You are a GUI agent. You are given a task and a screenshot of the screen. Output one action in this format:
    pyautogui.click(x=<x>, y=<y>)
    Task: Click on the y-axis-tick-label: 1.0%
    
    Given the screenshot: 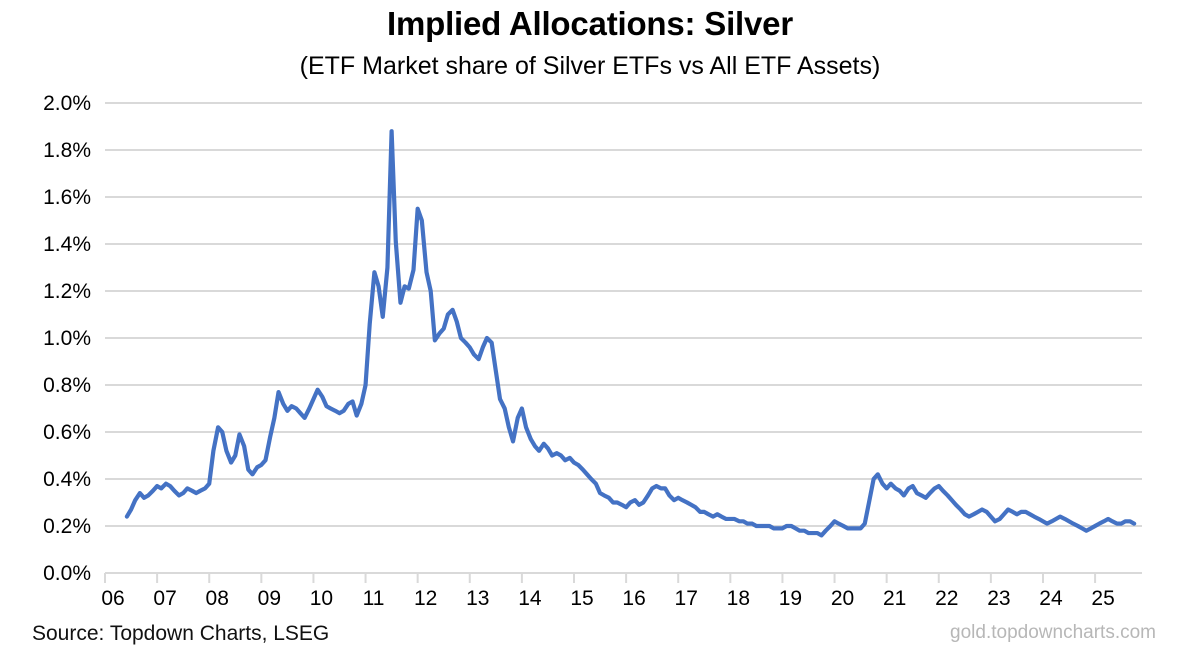 What is the action you would take?
    pyautogui.click(x=67, y=338)
    